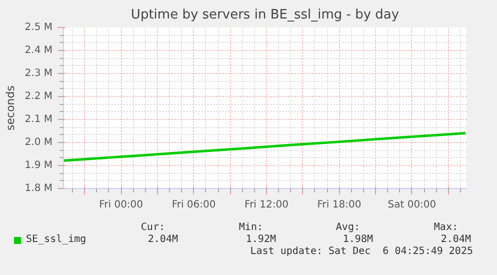  What do you see at coordinates (38, 142) in the screenshot?
I see `y-tick-label: 2.0 M` at bounding box center [38, 142].